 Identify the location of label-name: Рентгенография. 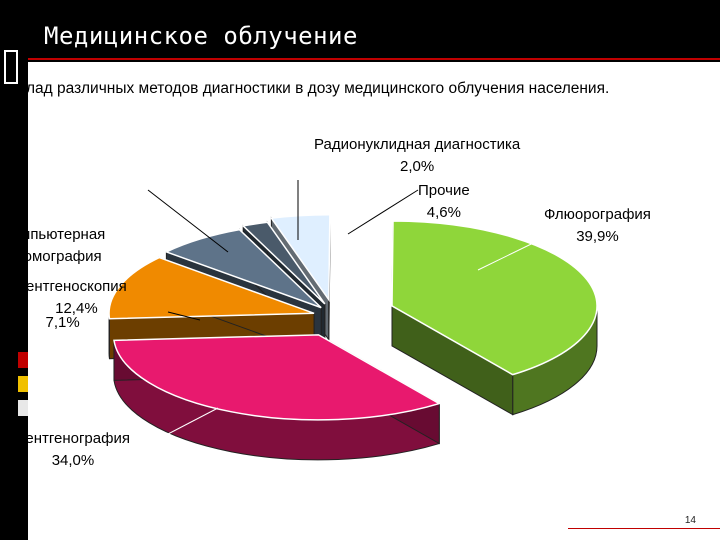
(73, 438).